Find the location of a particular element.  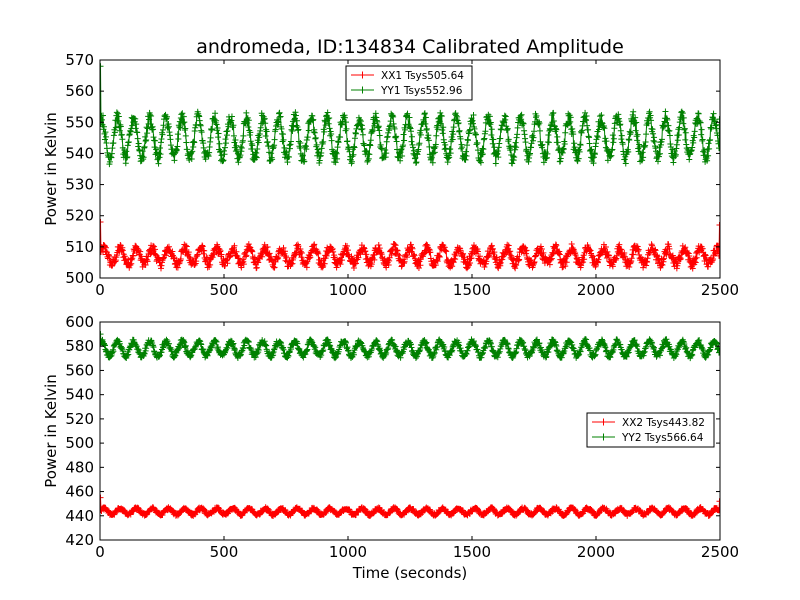

series-yy2 is located at coordinates (410, 346).